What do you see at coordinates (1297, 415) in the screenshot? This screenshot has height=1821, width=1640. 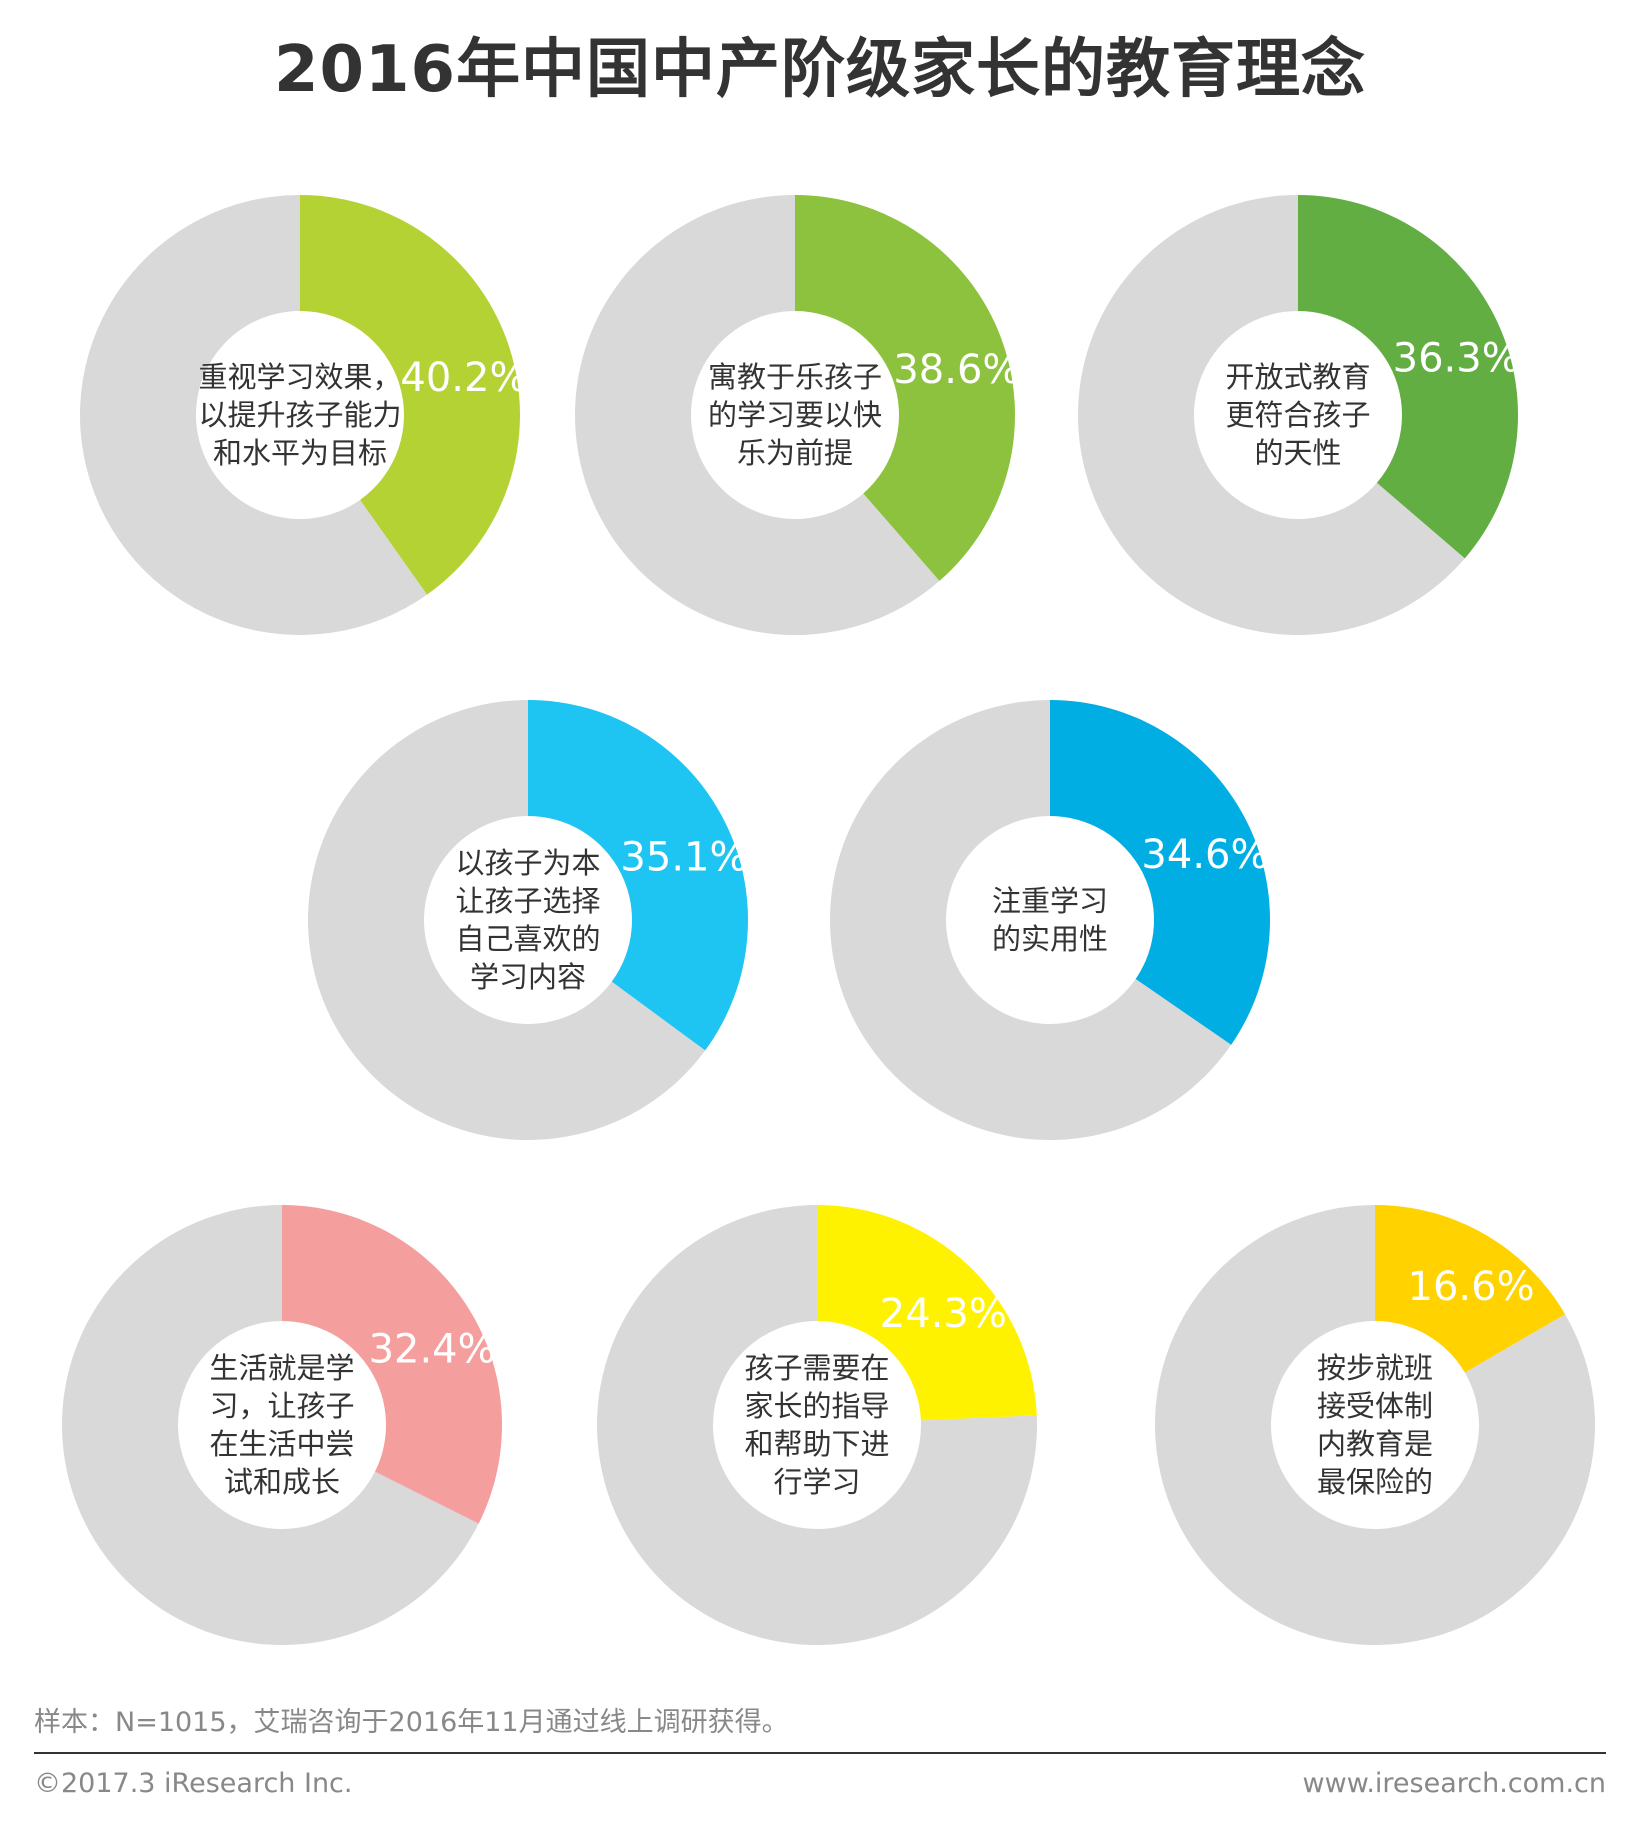 I see `category-label-line: 更符合孩子` at bounding box center [1297, 415].